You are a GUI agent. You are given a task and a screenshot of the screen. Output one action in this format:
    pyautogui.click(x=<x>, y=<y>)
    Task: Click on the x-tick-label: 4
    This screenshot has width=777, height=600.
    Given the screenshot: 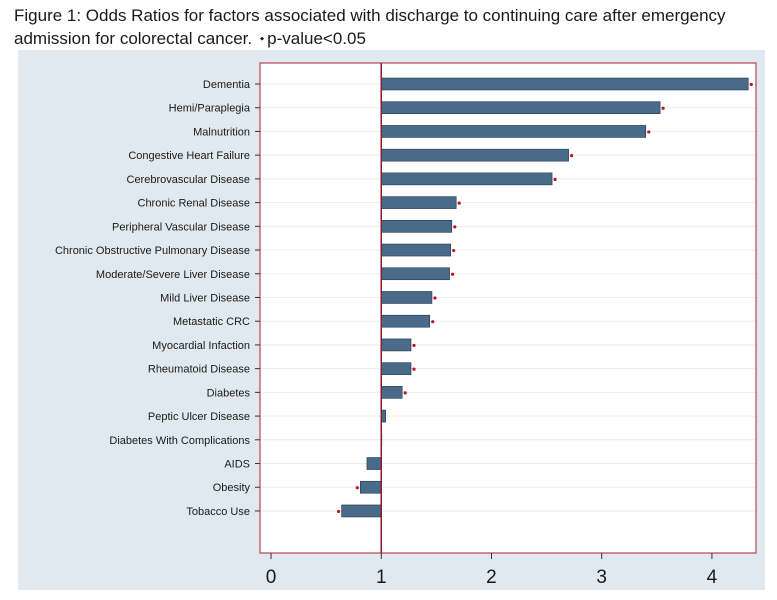 What is the action you would take?
    pyautogui.click(x=712, y=577)
    